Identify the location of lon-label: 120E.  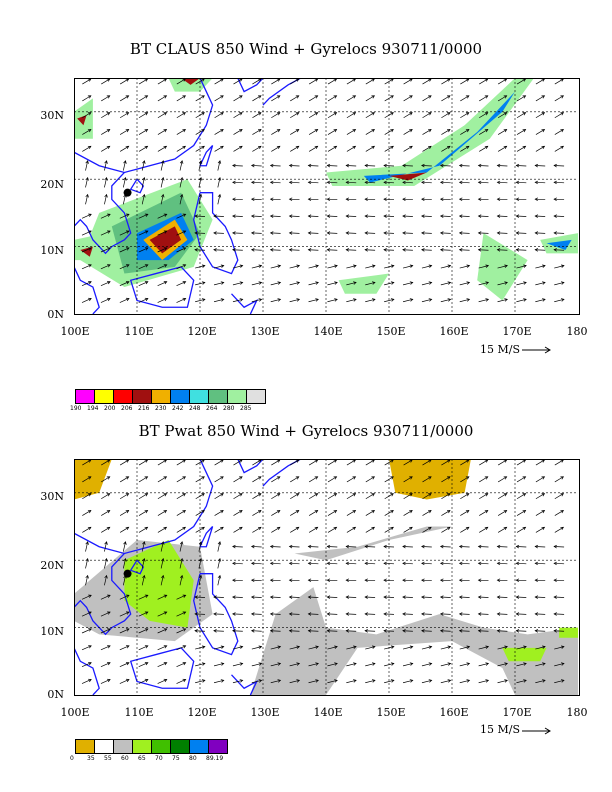
(202, 712).